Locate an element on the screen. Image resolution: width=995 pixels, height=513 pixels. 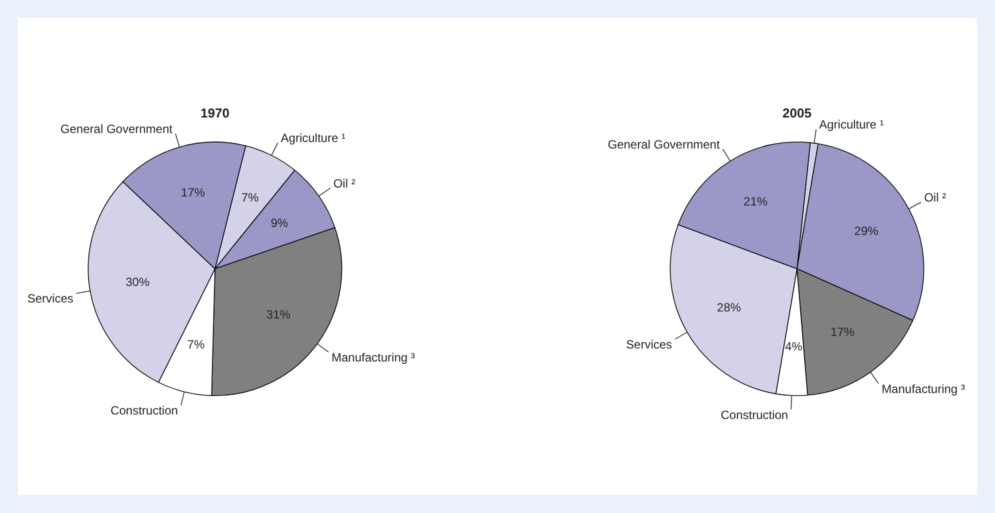
data-label: 21% is located at coordinates (756, 201).